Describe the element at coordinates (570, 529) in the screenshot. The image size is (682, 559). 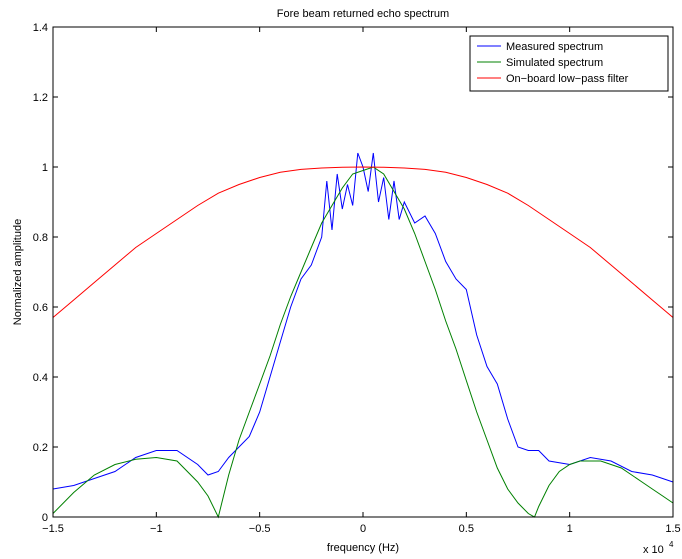
I see `x-tick-label: 1` at that location.